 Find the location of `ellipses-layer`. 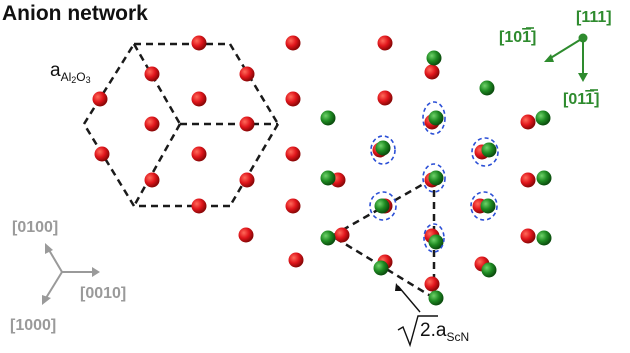

ellipses-layer is located at coordinates (434, 177).